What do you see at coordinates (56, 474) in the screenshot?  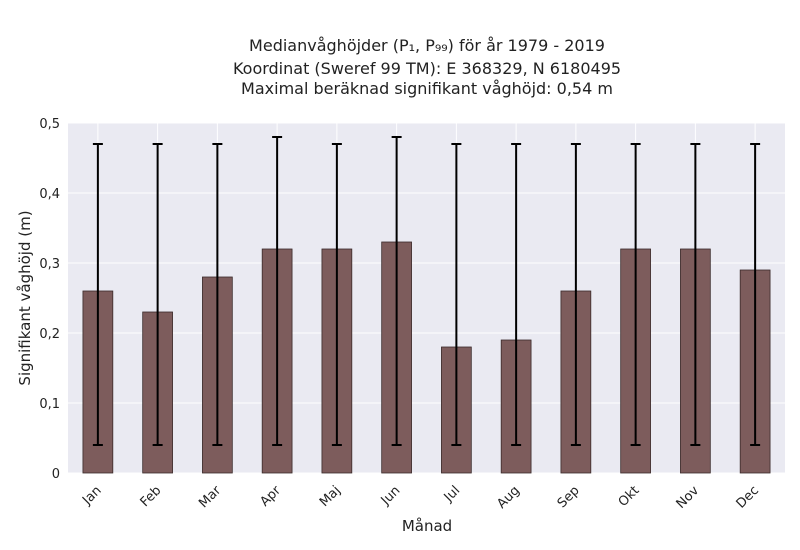 I see `y-tick-label: 0` at bounding box center [56, 474].